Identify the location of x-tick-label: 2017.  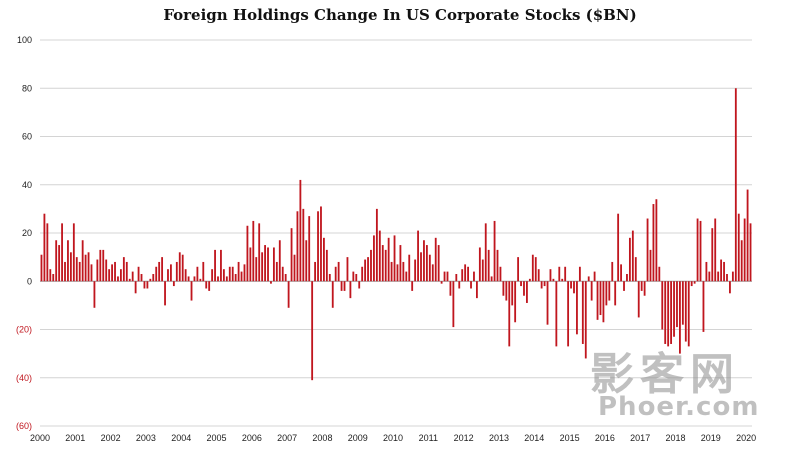
(640, 438).